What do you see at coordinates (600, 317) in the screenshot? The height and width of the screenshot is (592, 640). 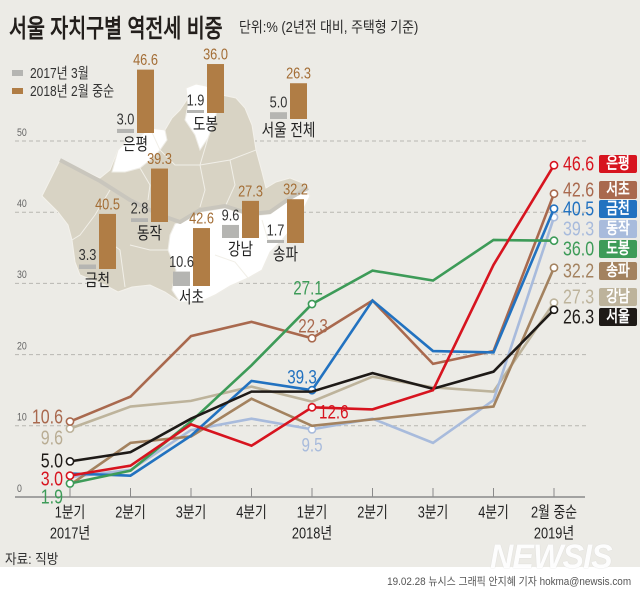 I see `legend-item: 26.3 서울` at bounding box center [600, 317].